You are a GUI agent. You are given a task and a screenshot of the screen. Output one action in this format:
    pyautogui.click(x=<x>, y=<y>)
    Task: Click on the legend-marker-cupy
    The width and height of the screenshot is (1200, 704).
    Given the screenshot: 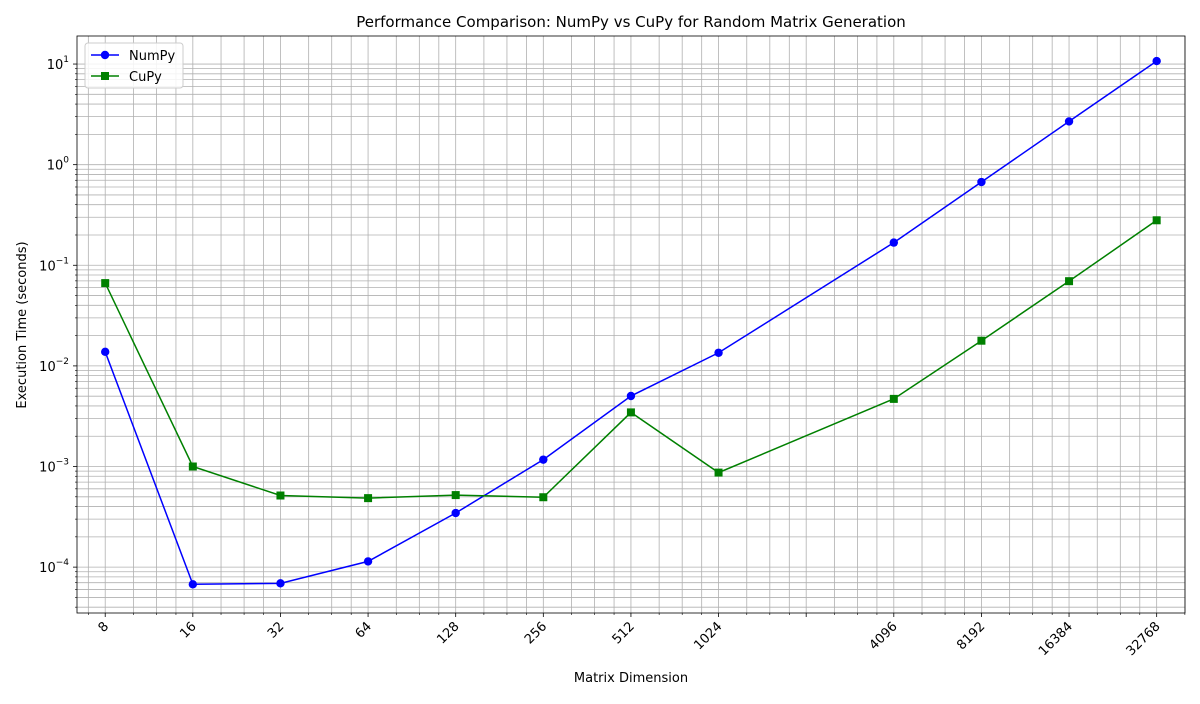 What is the action you would take?
    pyautogui.click(x=105, y=76)
    